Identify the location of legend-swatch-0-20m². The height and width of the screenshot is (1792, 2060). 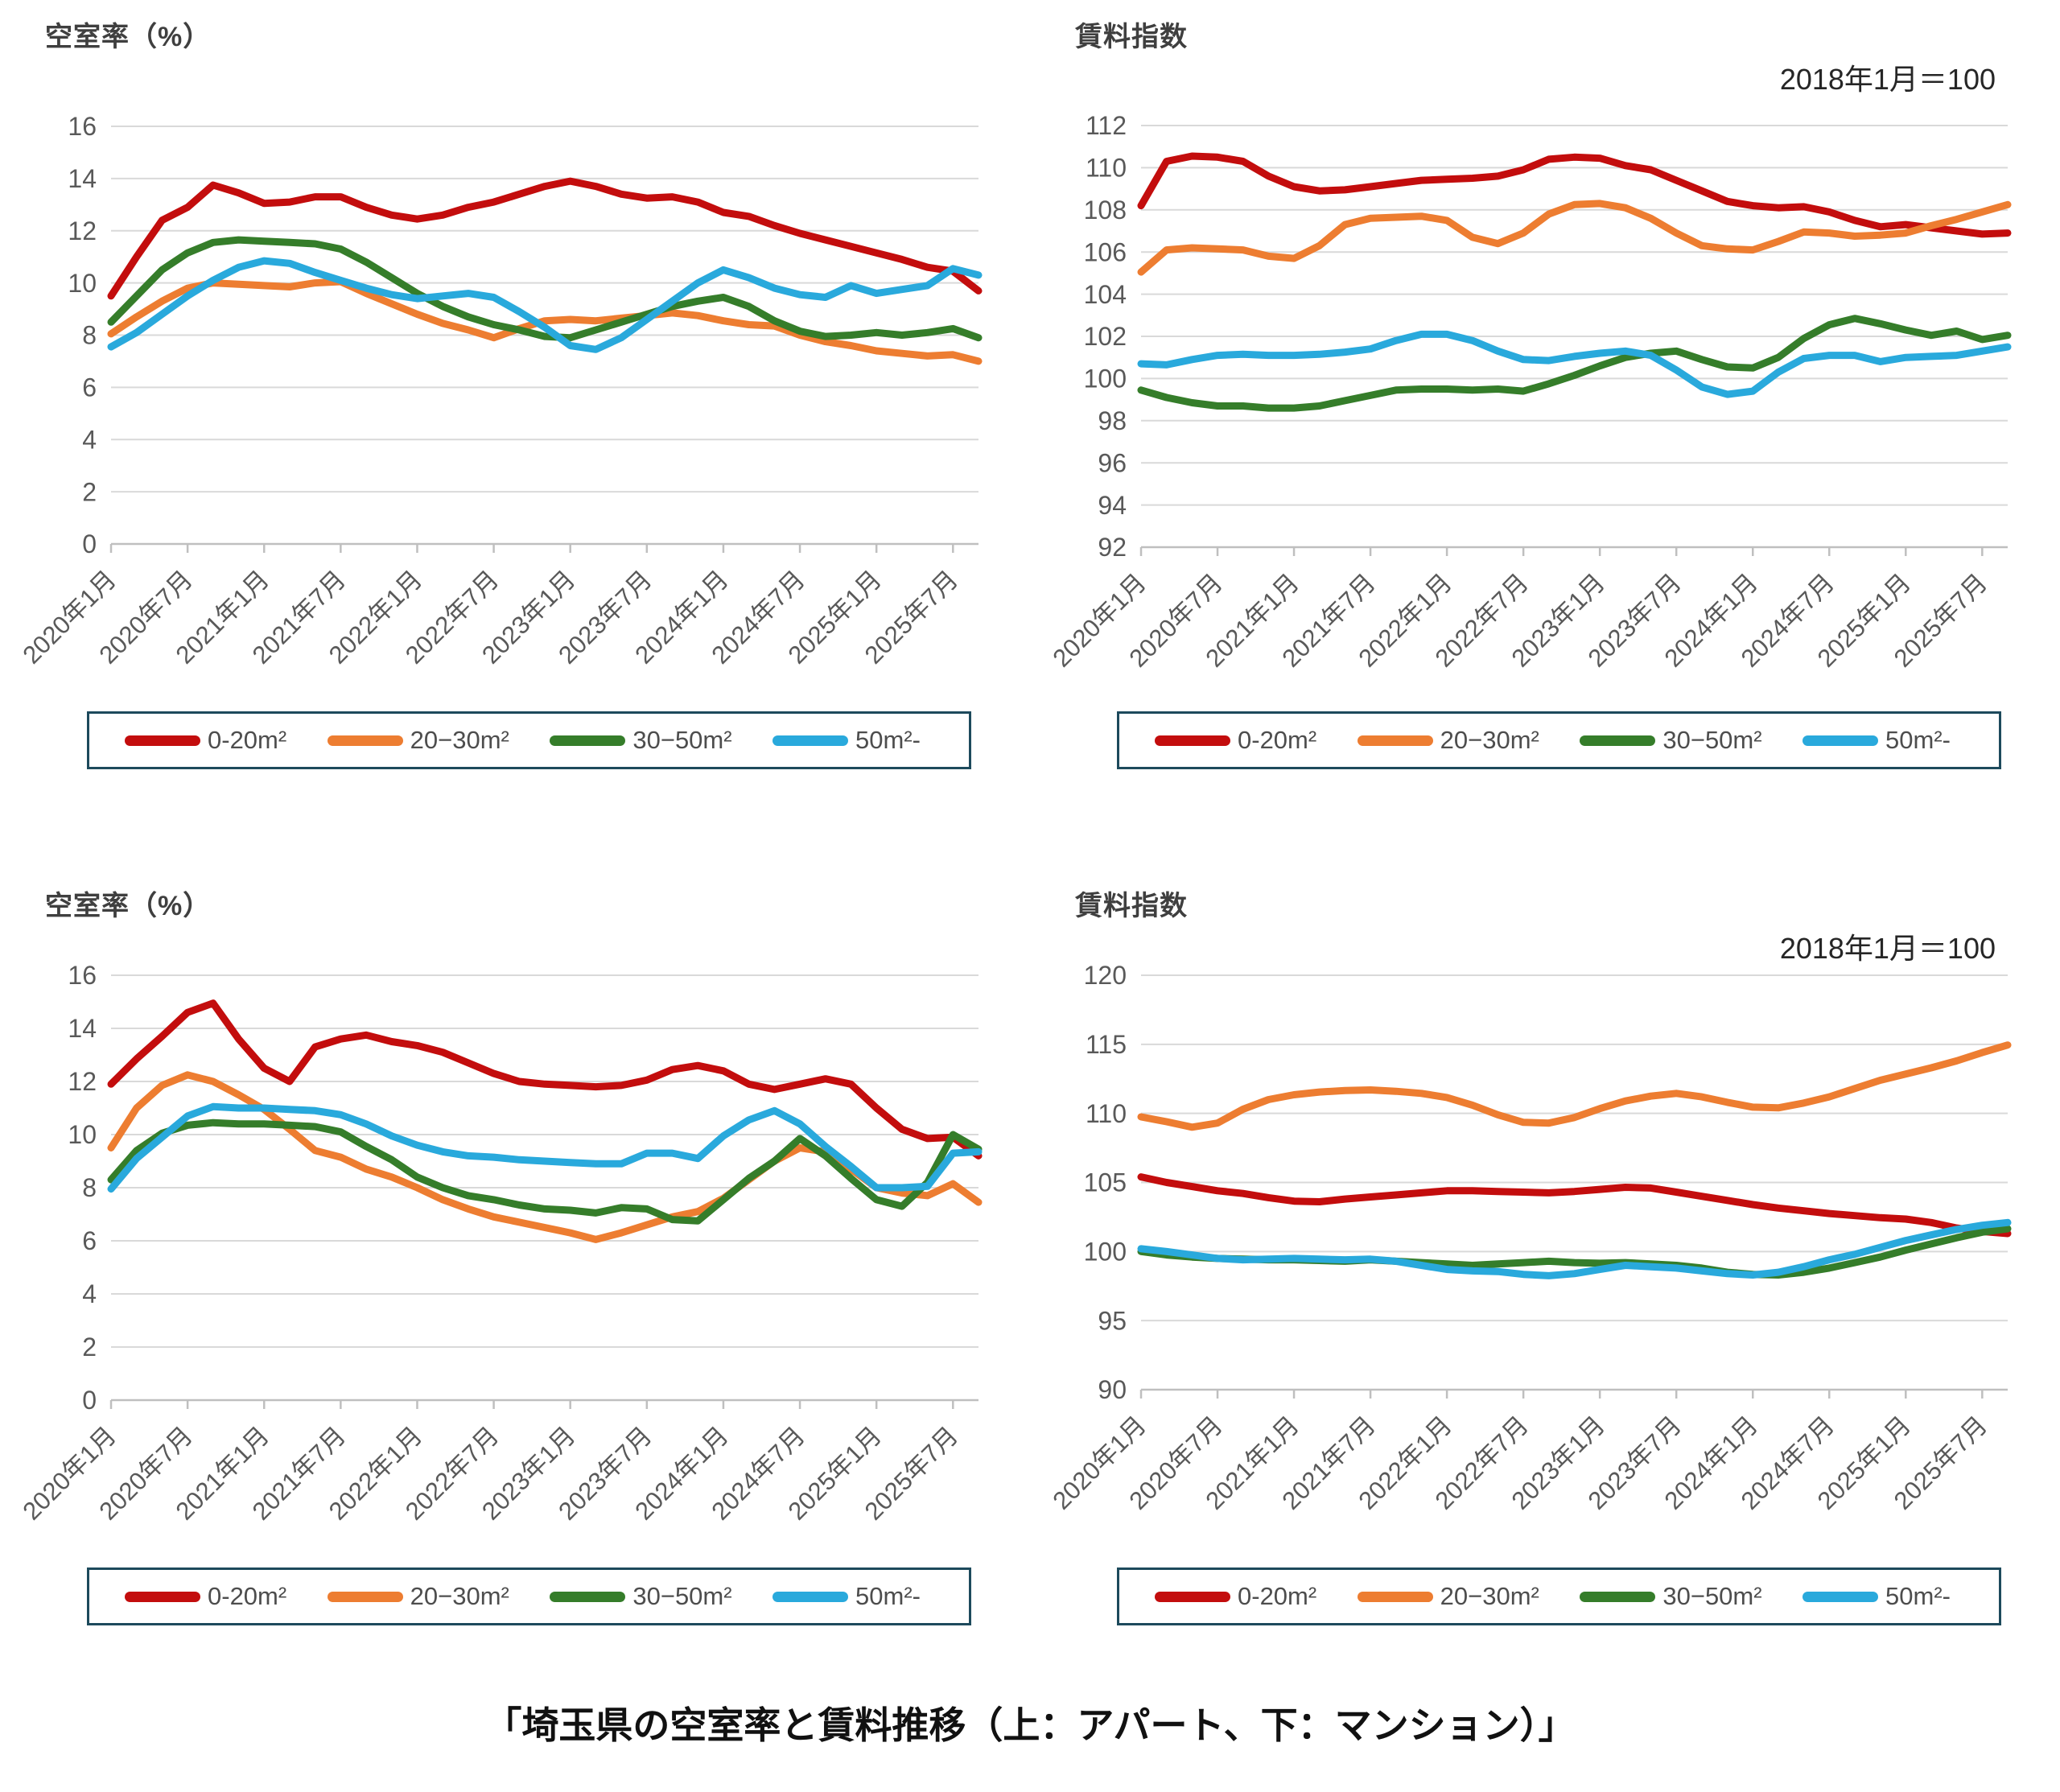
(162, 1596).